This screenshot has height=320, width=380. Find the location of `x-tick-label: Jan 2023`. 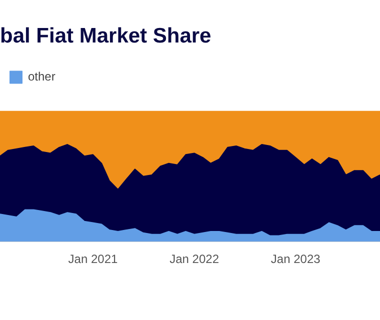

x-tick-label: Jan 2023 is located at coordinates (295, 259).